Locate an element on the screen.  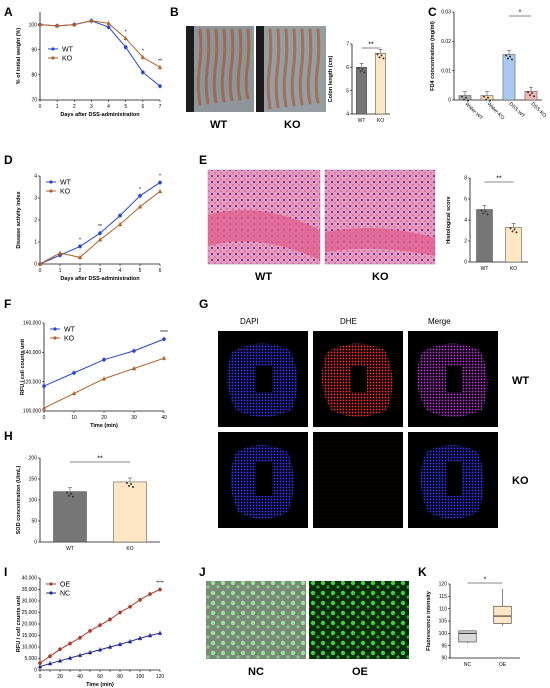
y-tick-label: 95 is located at coordinates (444, 646).